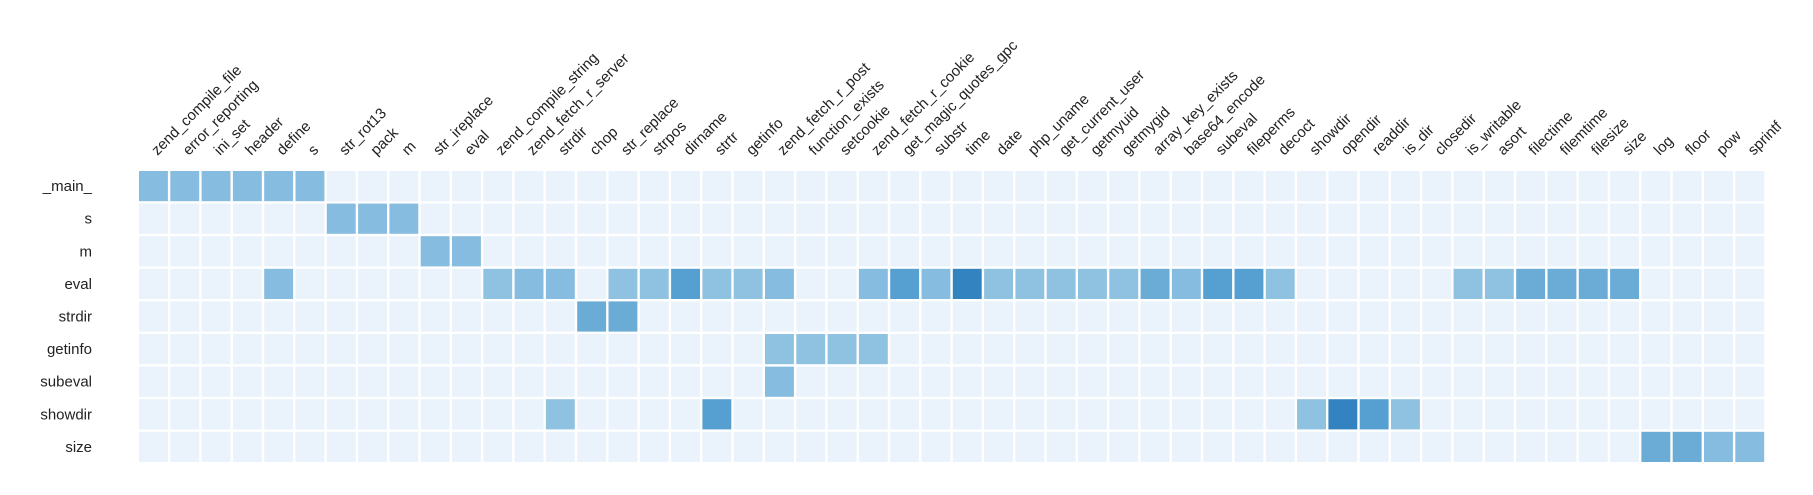 This screenshot has height=495, width=1813. I want to click on row-label-s: s, so click(89, 219).